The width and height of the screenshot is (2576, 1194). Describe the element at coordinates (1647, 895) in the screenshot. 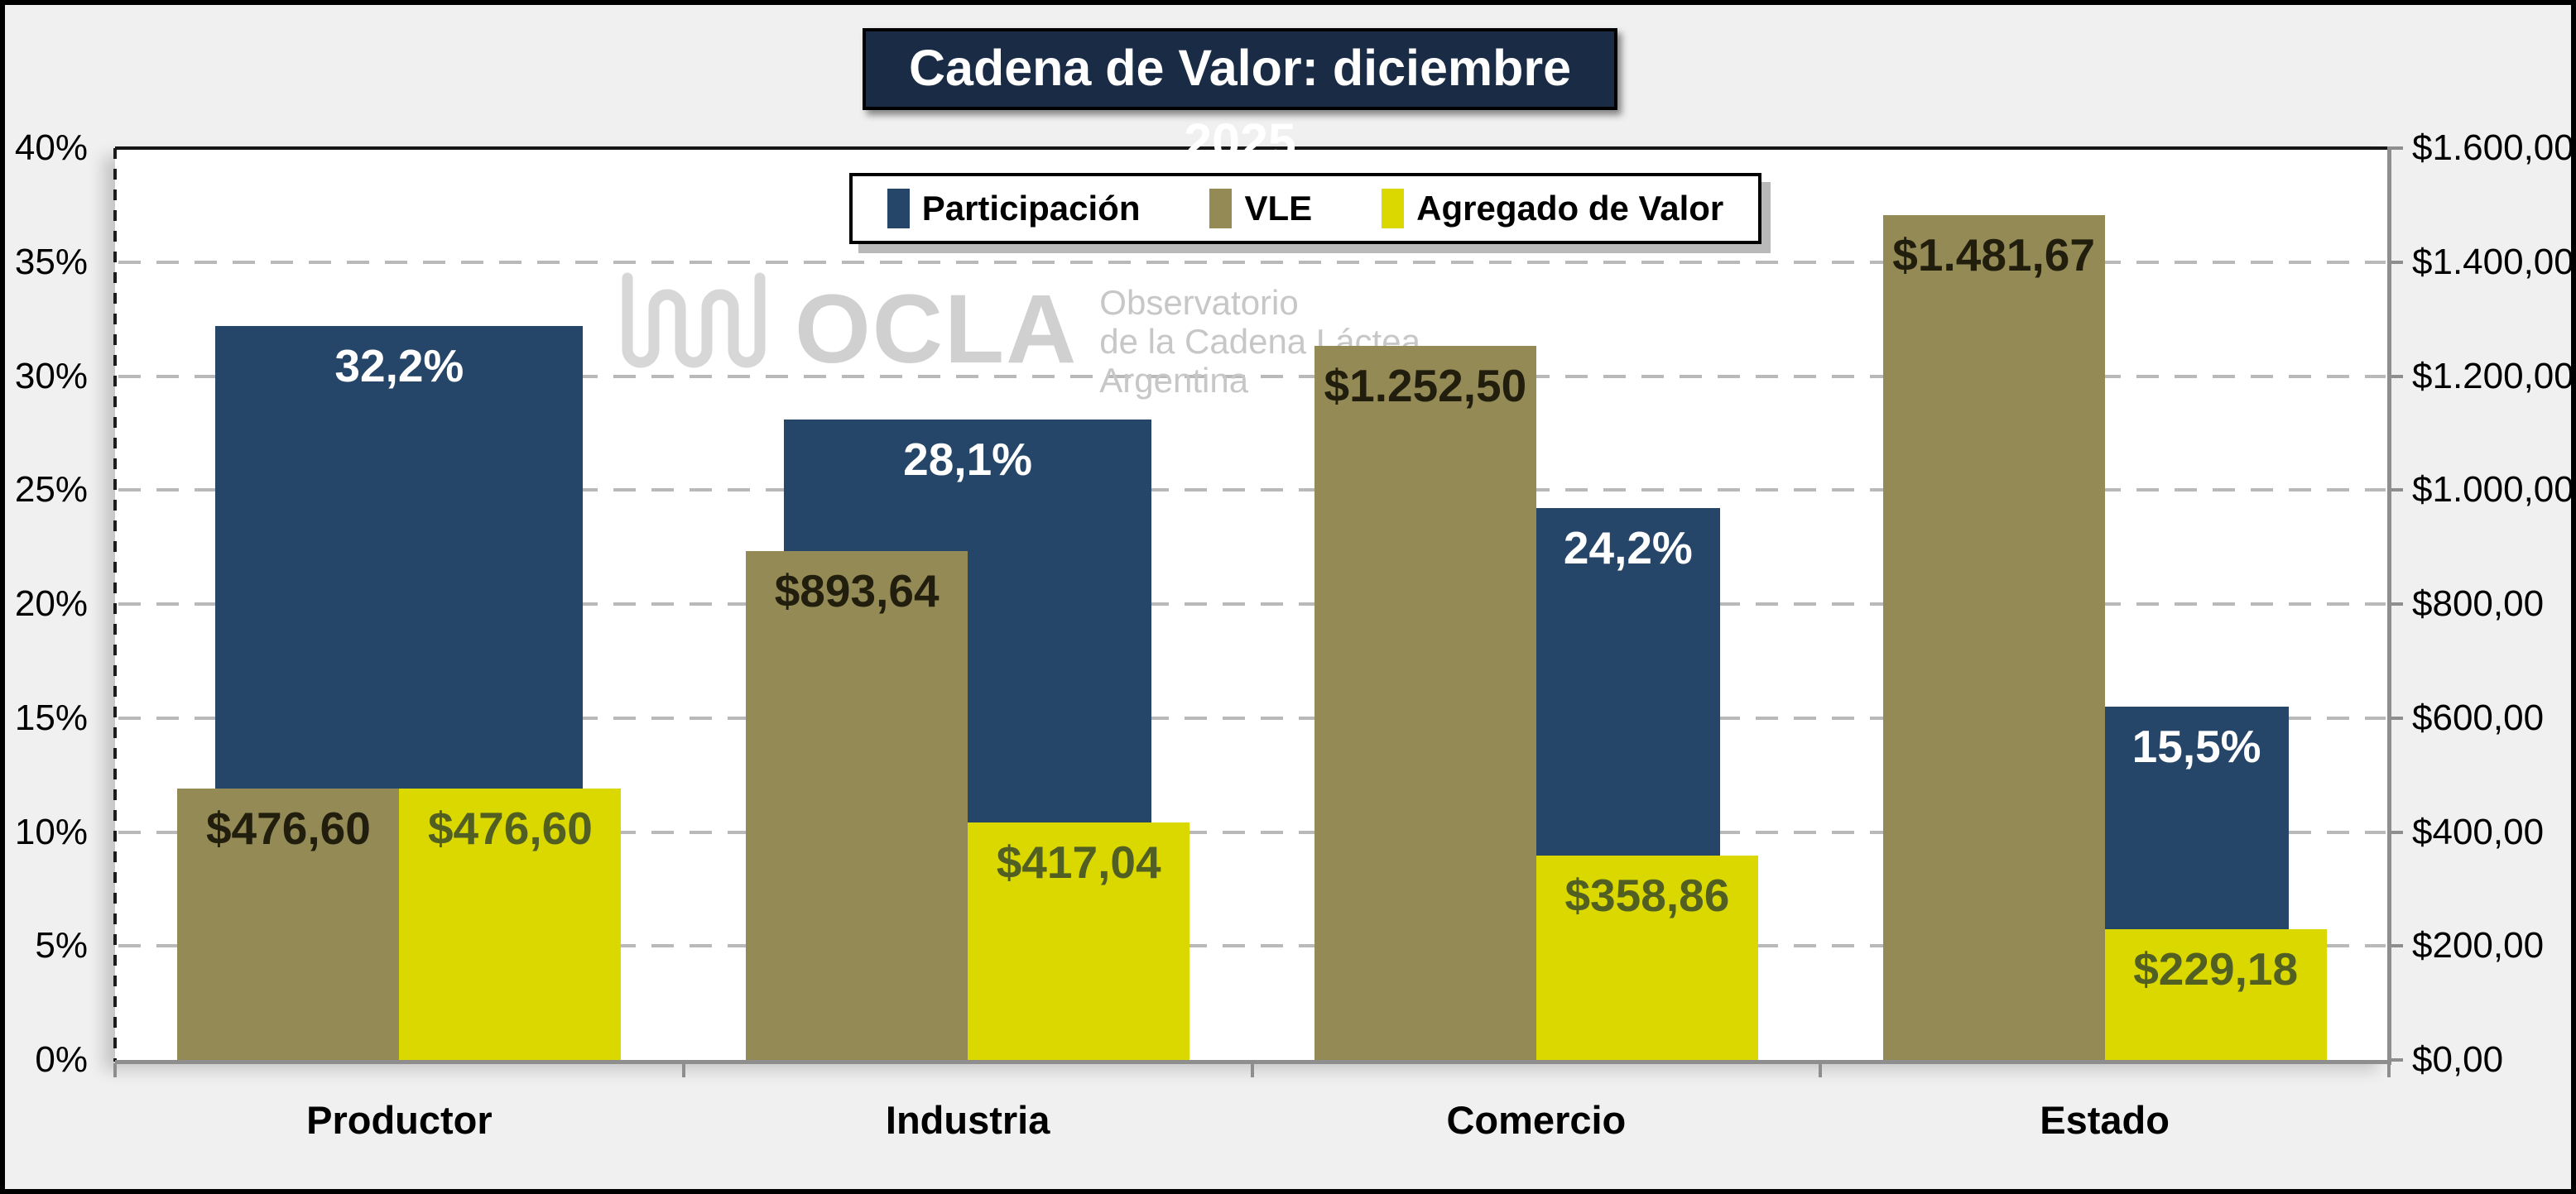

I see `bar-value-label: $358,86` at that location.